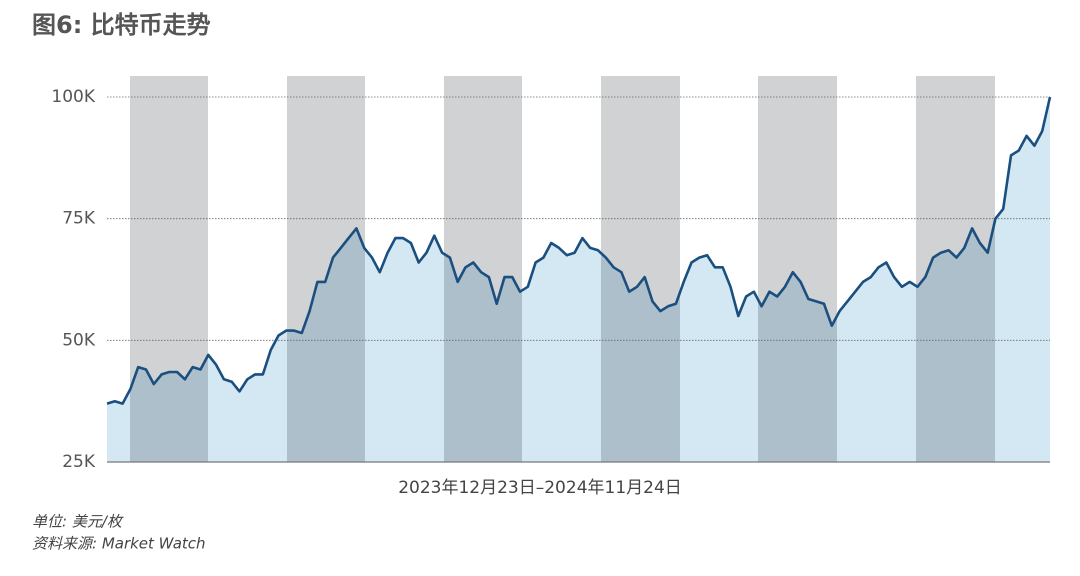  What do you see at coordinates (119, 544) in the screenshot?
I see `note: 资料来源: Market Watch` at bounding box center [119, 544].